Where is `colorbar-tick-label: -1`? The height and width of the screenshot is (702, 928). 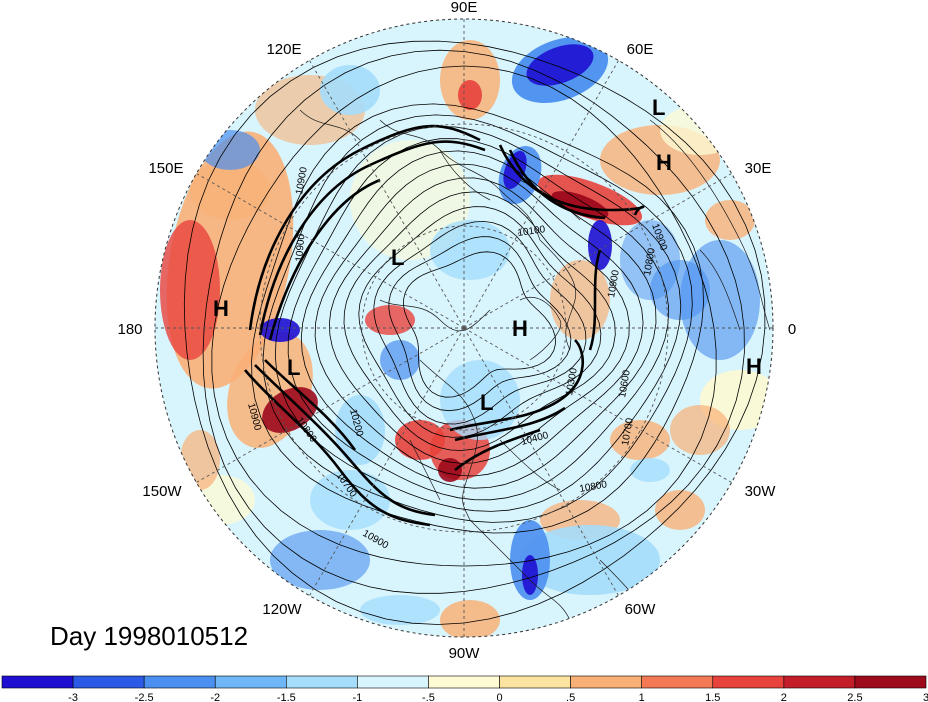
colorbar-tick-label: -1 is located at coordinates (357, 697).